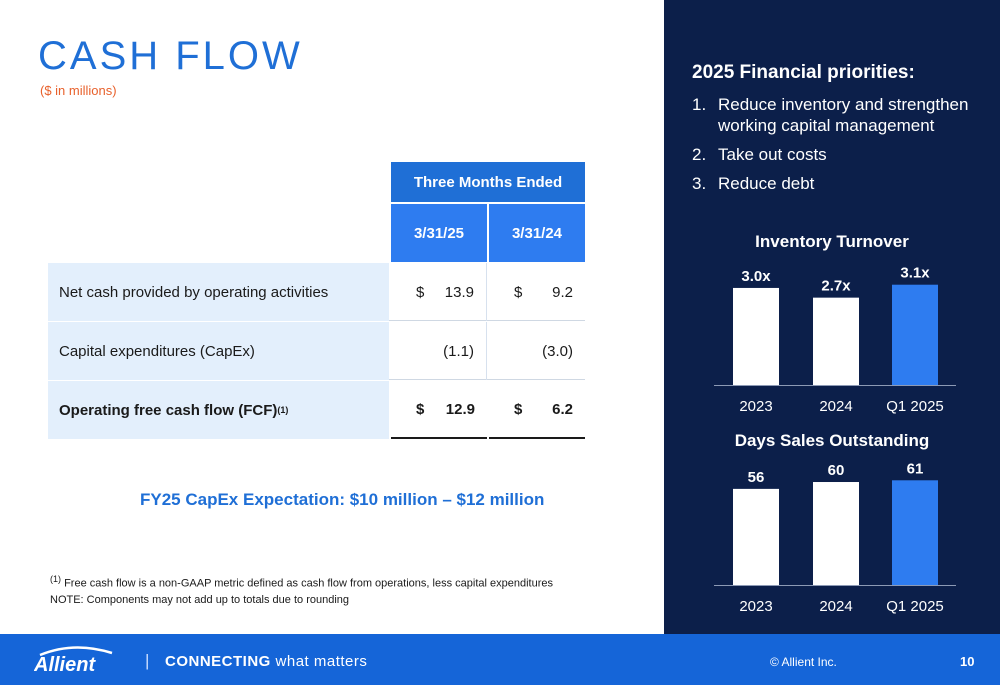 Image resolution: width=1000 pixels, height=685 pixels. I want to click on list-number: 1., so click(699, 104).